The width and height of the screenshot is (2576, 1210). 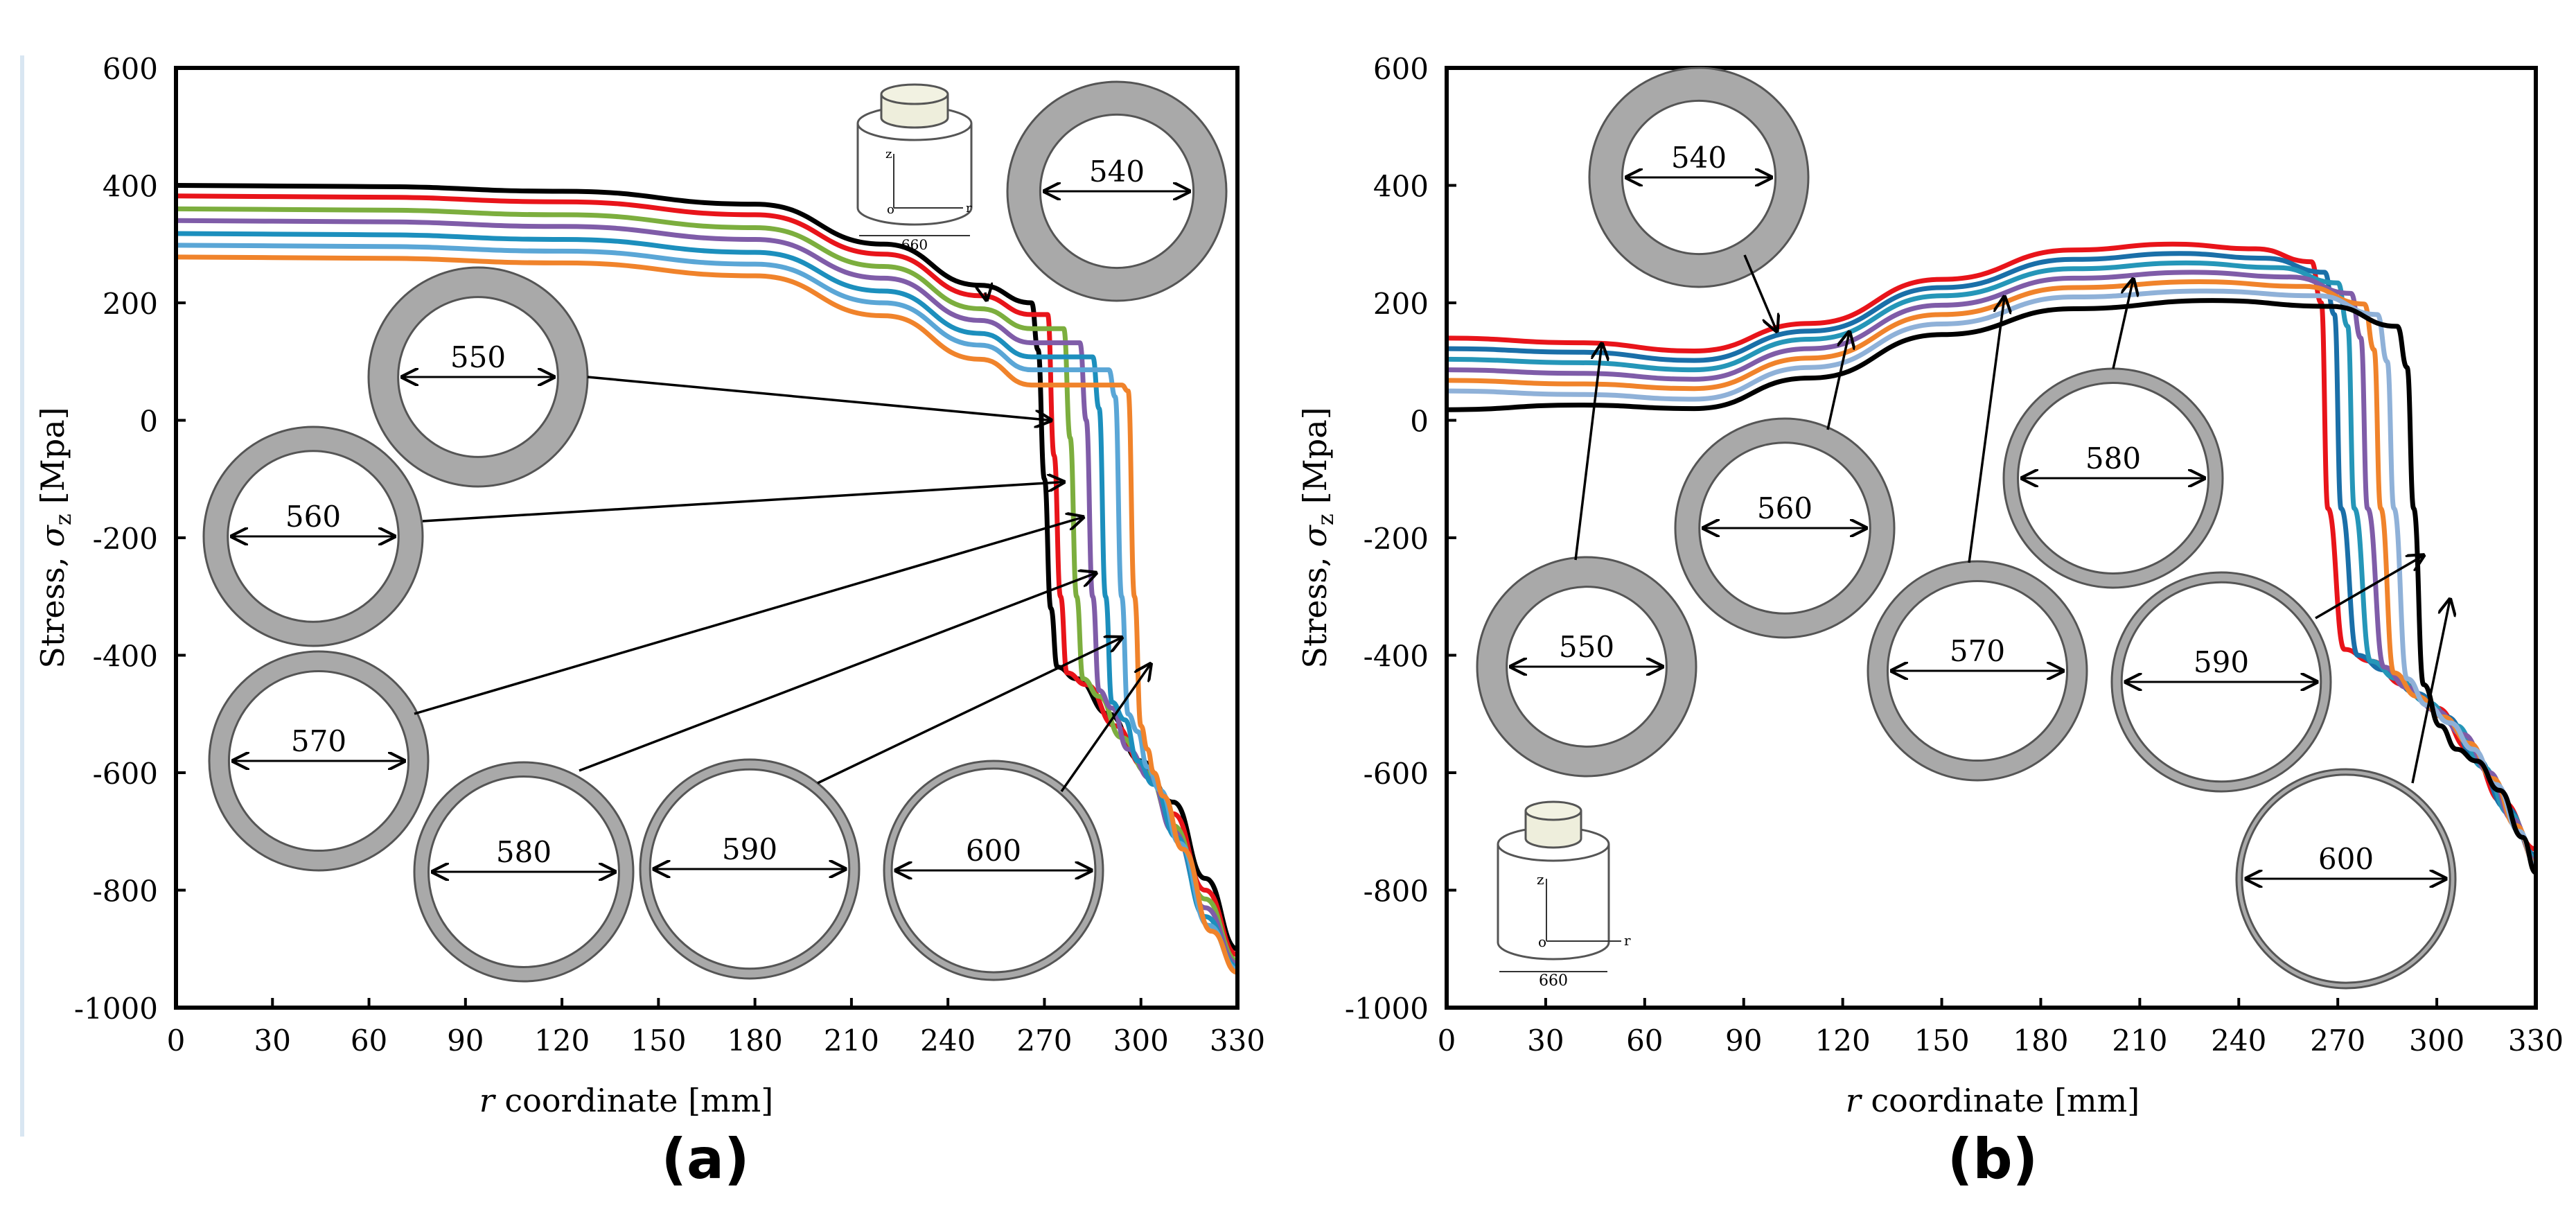 I want to click on inset-dim-label-a: 660, so click(x=915, y=244).